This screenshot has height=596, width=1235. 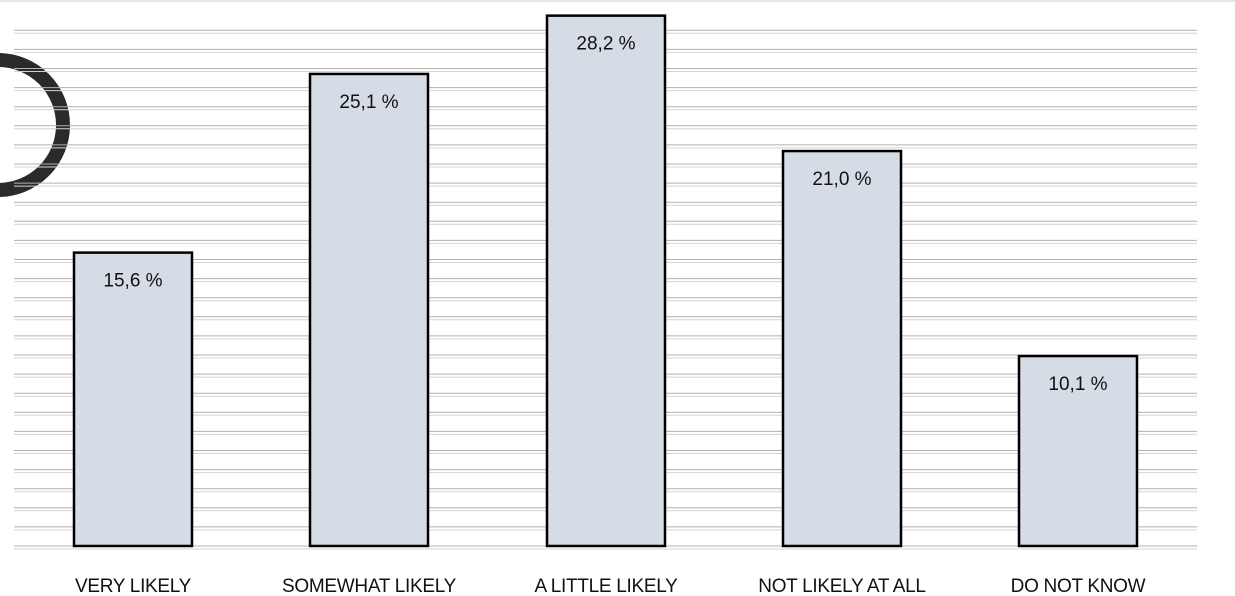 I want to click on bar-value-label: 10,1 %, so click(x=1077, y=384).